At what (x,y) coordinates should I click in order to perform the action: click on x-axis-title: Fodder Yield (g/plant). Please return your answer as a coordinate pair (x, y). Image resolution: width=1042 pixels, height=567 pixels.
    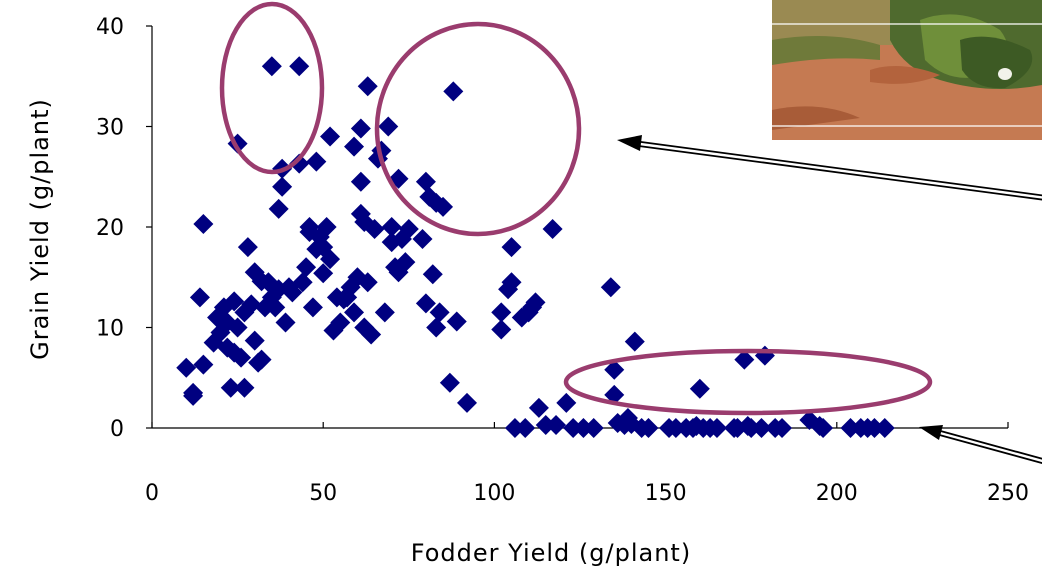
    Looking at the image, I should click on (551, 553).